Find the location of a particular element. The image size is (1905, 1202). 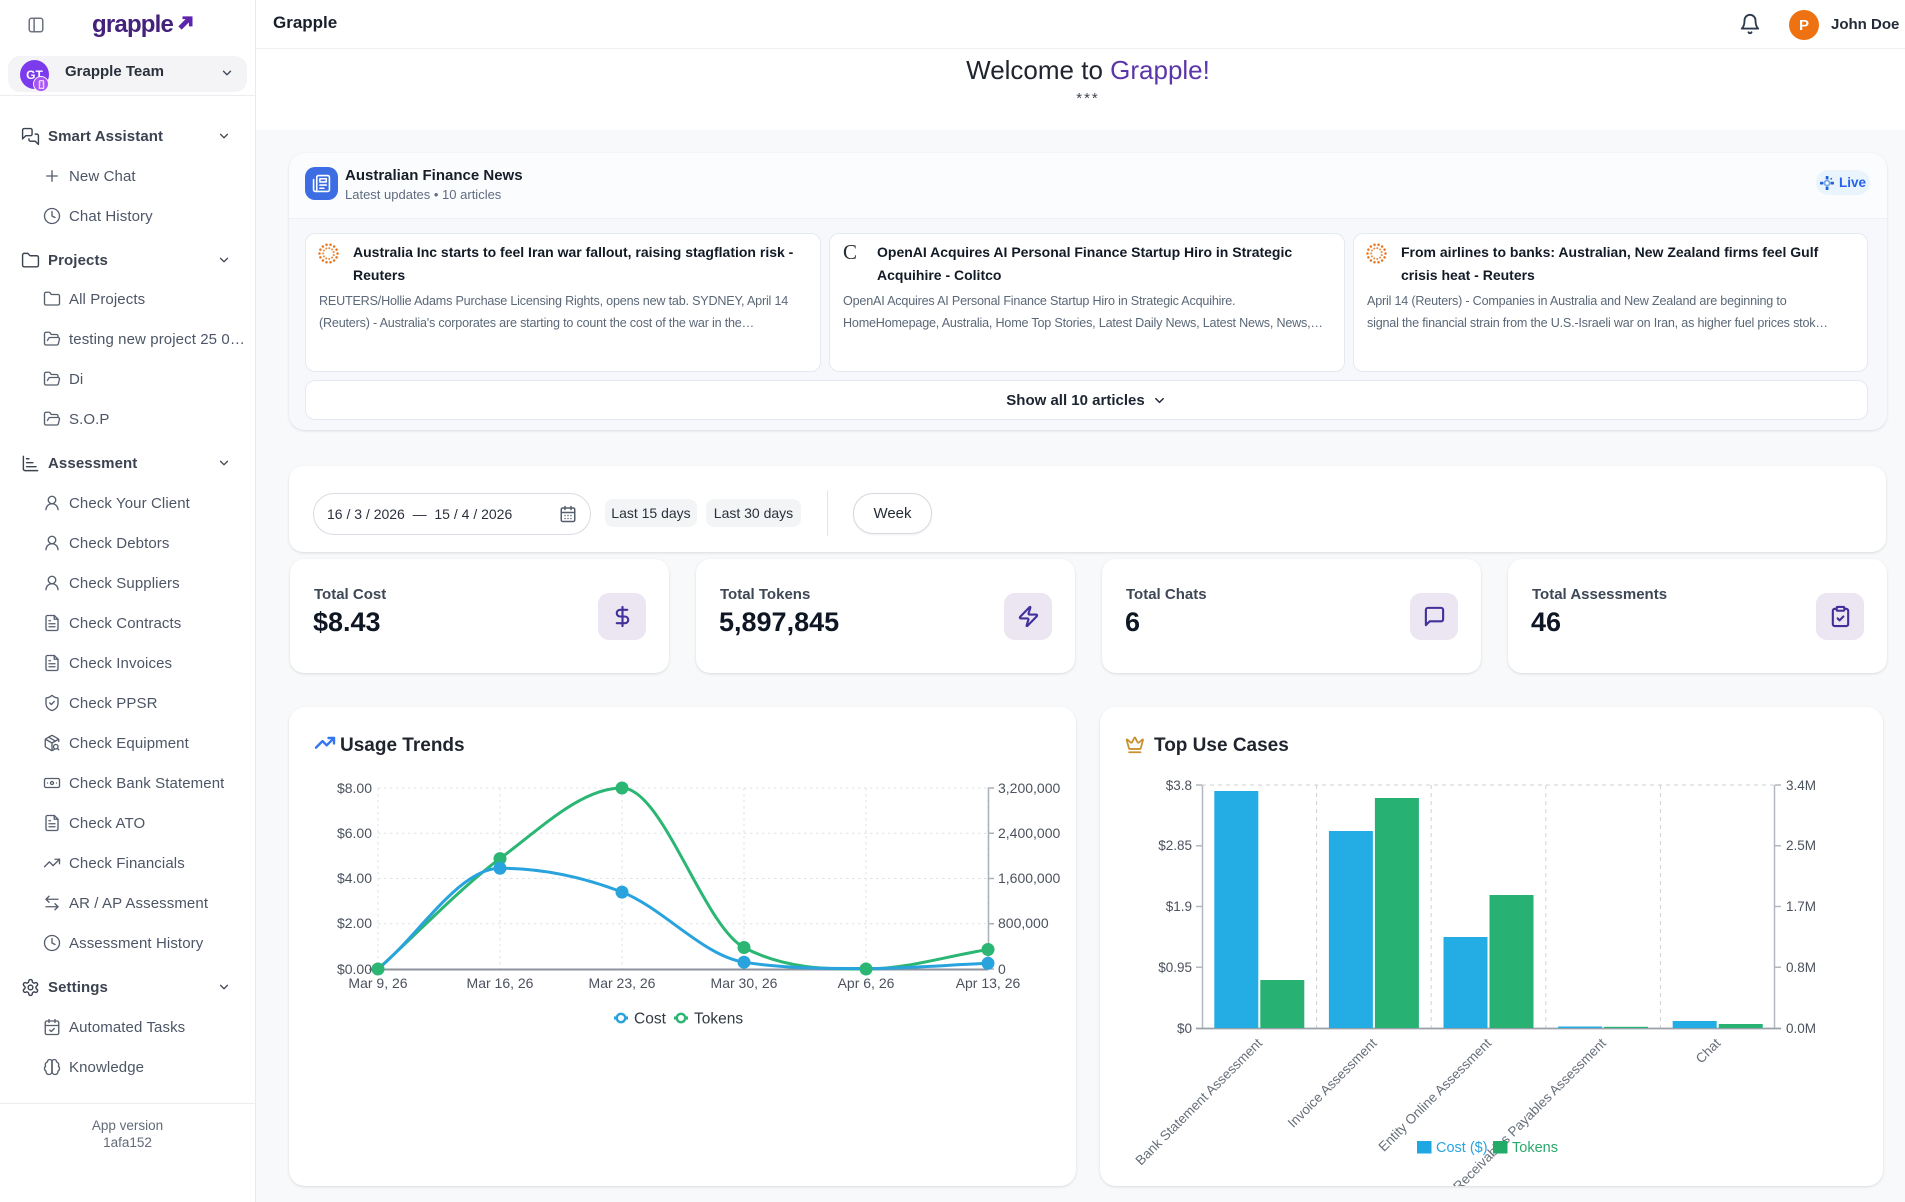

svg-text: Apr 6, 26 is located at coordinates (866, 983).